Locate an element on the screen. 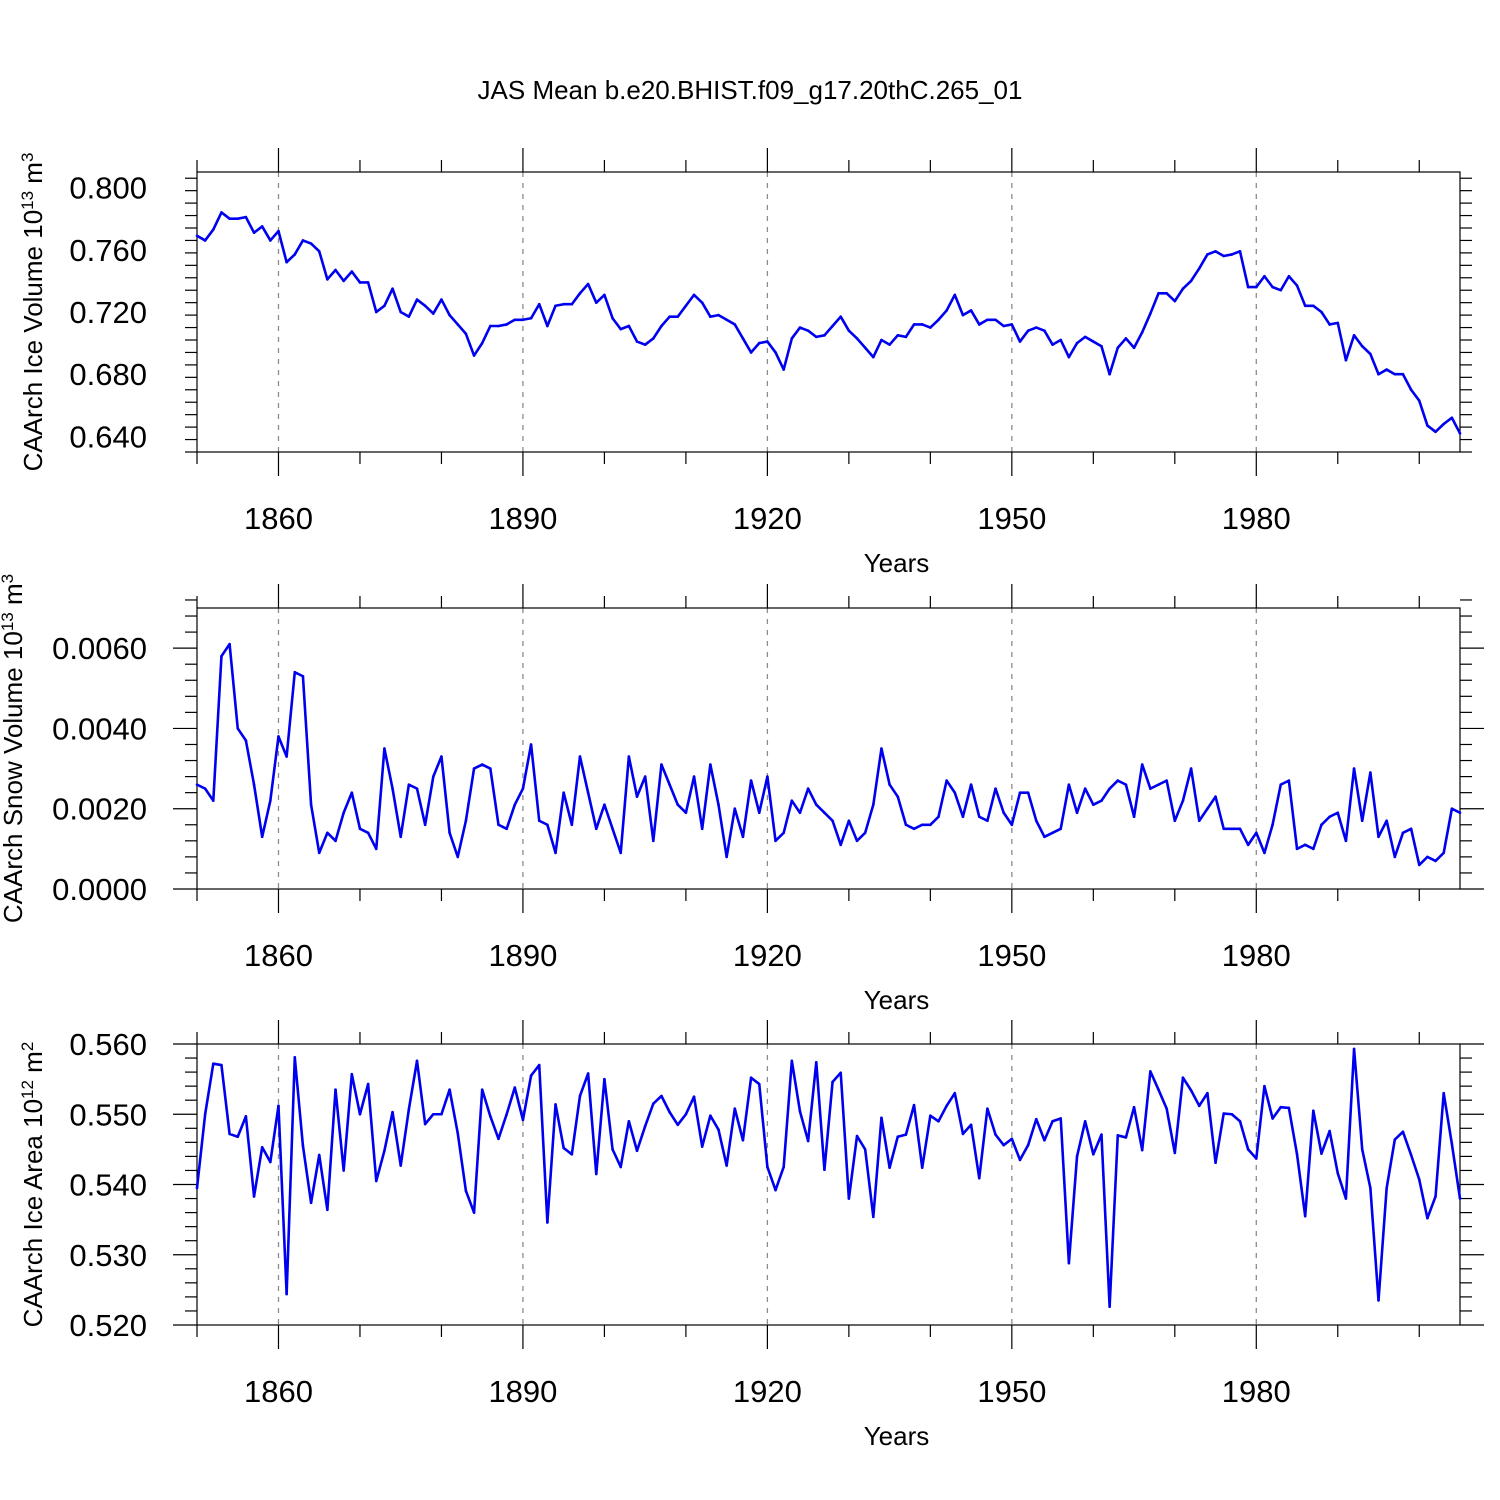  x-tick-label: 1860 is located at coordinates (278, 1391).